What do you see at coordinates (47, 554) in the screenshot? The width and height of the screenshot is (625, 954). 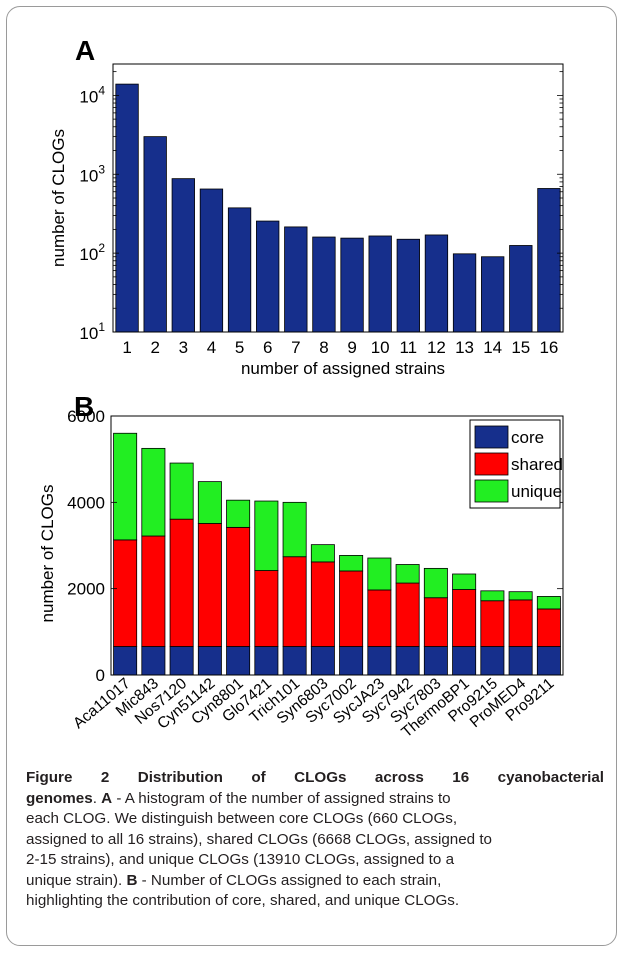 I see `panel-b-y-axis-label: number of CLOGs` at bounding box center [47, 554].